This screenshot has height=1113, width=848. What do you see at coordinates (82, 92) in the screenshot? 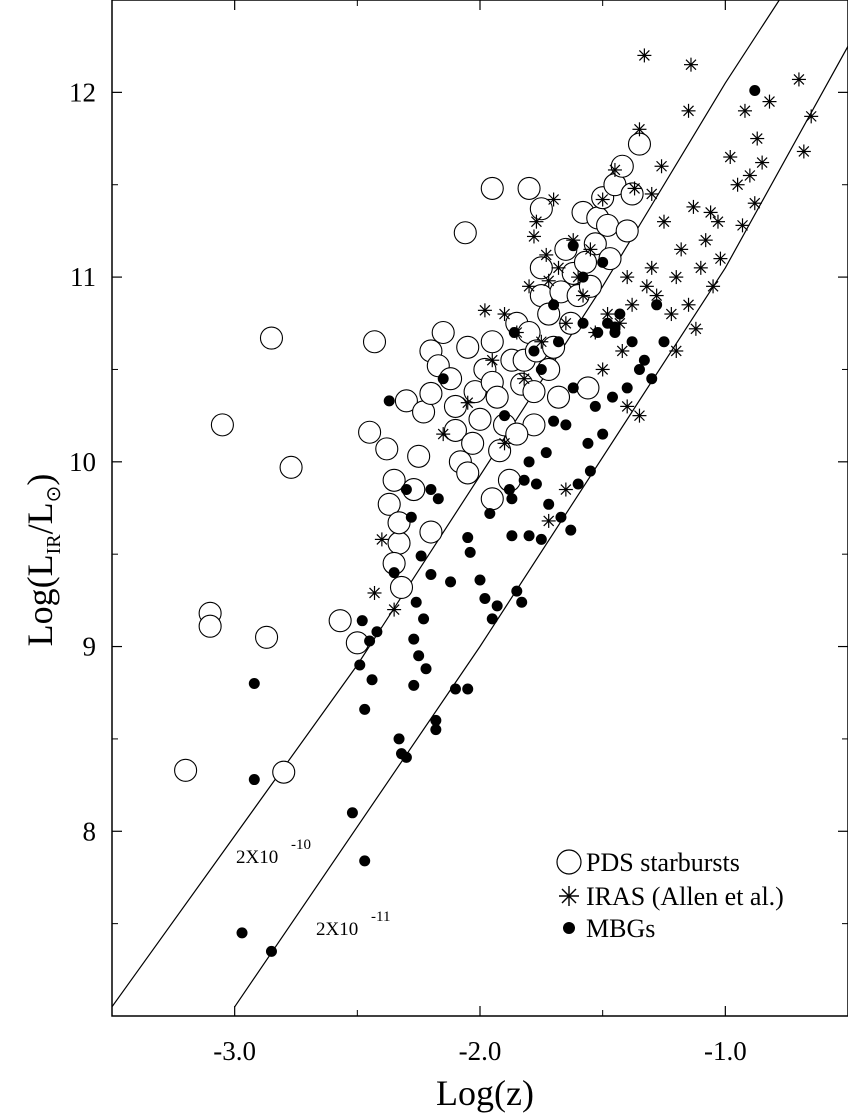
I see `y-tick-label: 12` at bounding box center [82, 92].